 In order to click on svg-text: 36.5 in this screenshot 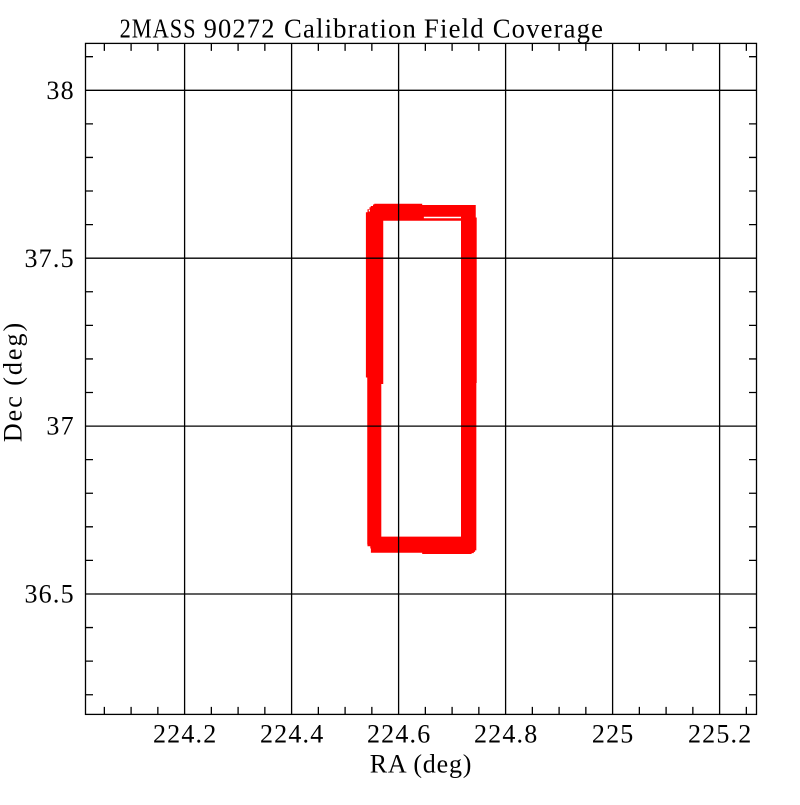, I will do `click(49, 594)`.